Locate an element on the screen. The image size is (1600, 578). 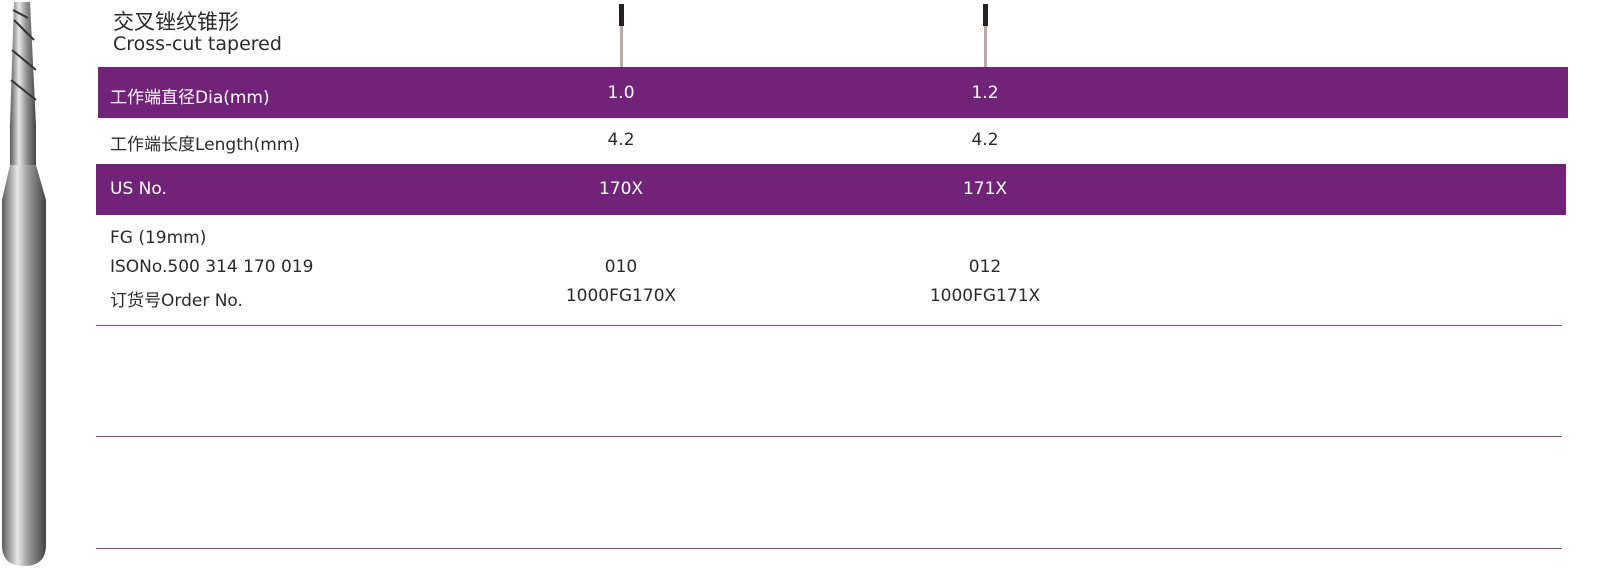
bur-image is located at coordinates (24, 284).